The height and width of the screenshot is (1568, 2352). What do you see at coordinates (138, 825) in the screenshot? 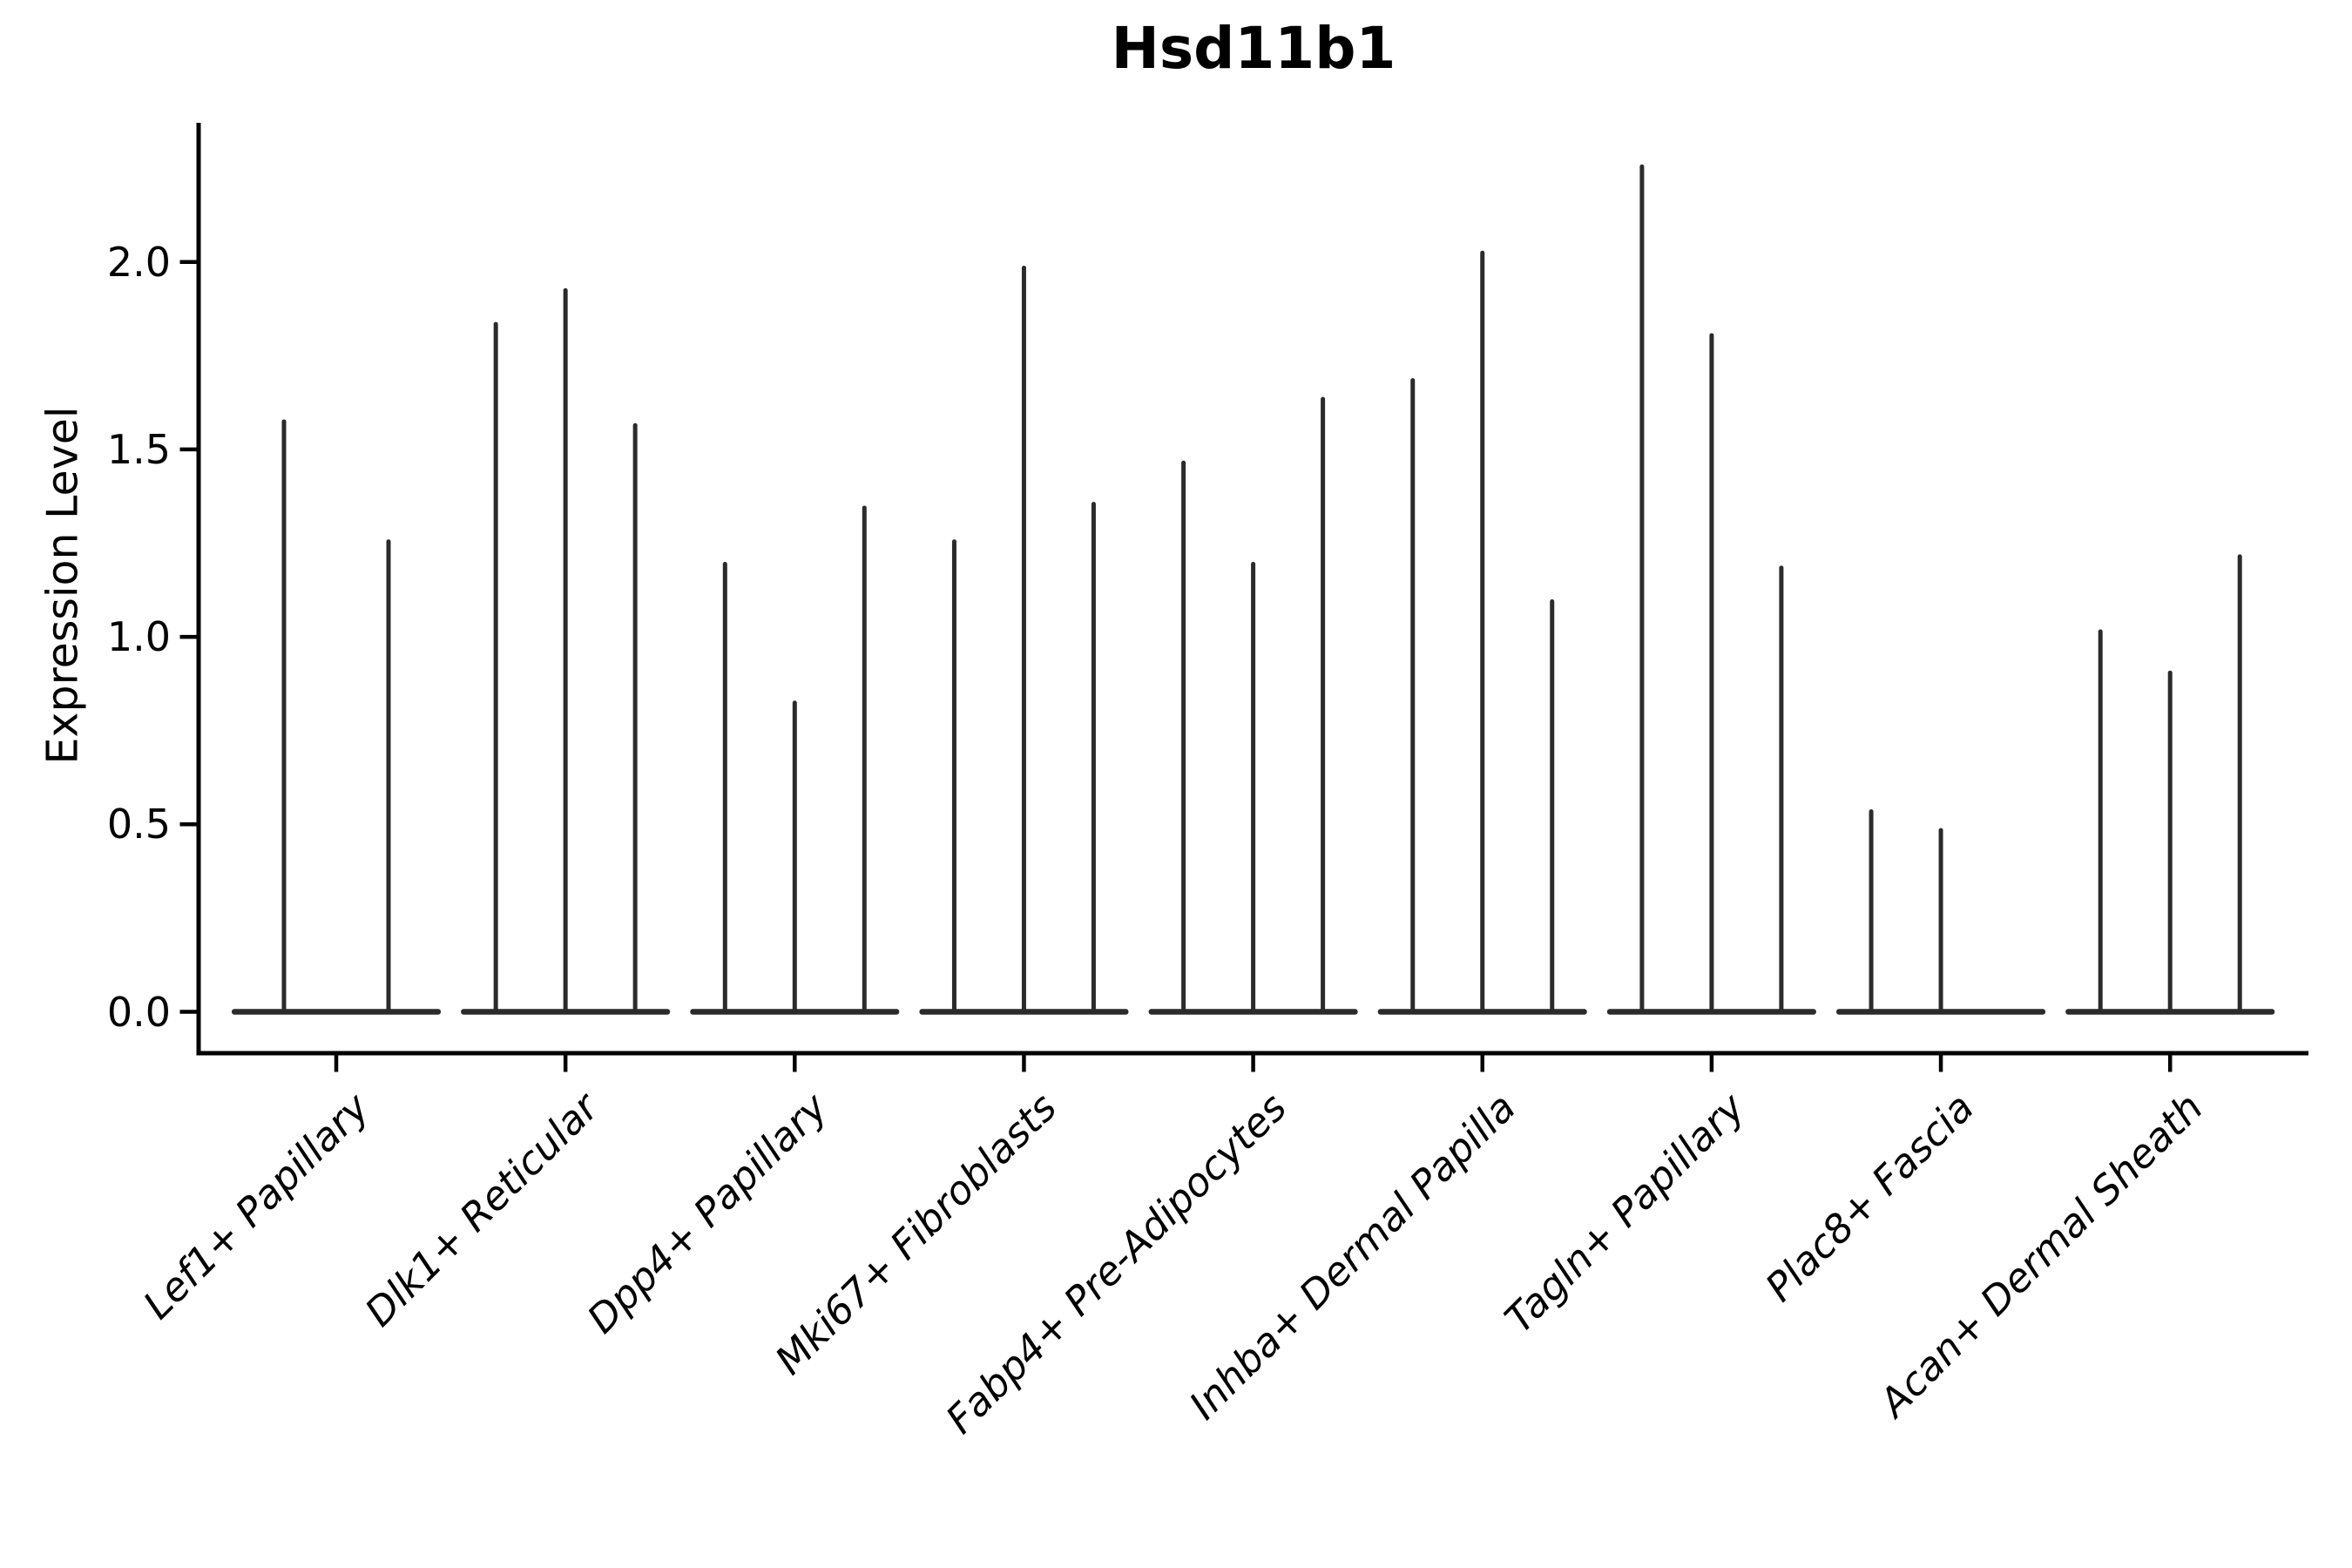
I see `y-tick-label-1: 0.5` at bounding box center [138, 825].